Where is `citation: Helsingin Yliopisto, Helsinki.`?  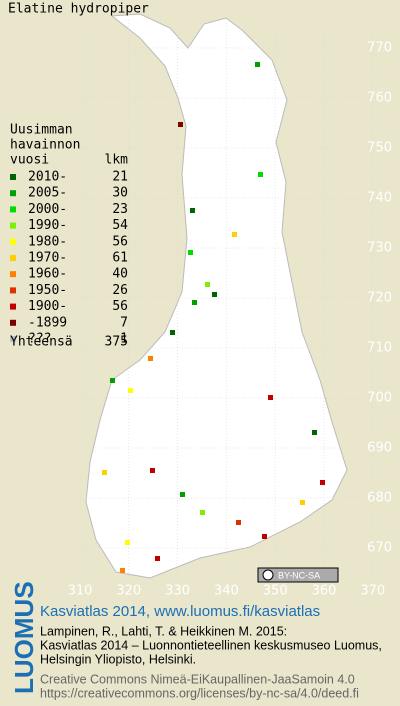
citation: Helsingin Yliopisto, Helsinki. is located at coordinates (118, 659).